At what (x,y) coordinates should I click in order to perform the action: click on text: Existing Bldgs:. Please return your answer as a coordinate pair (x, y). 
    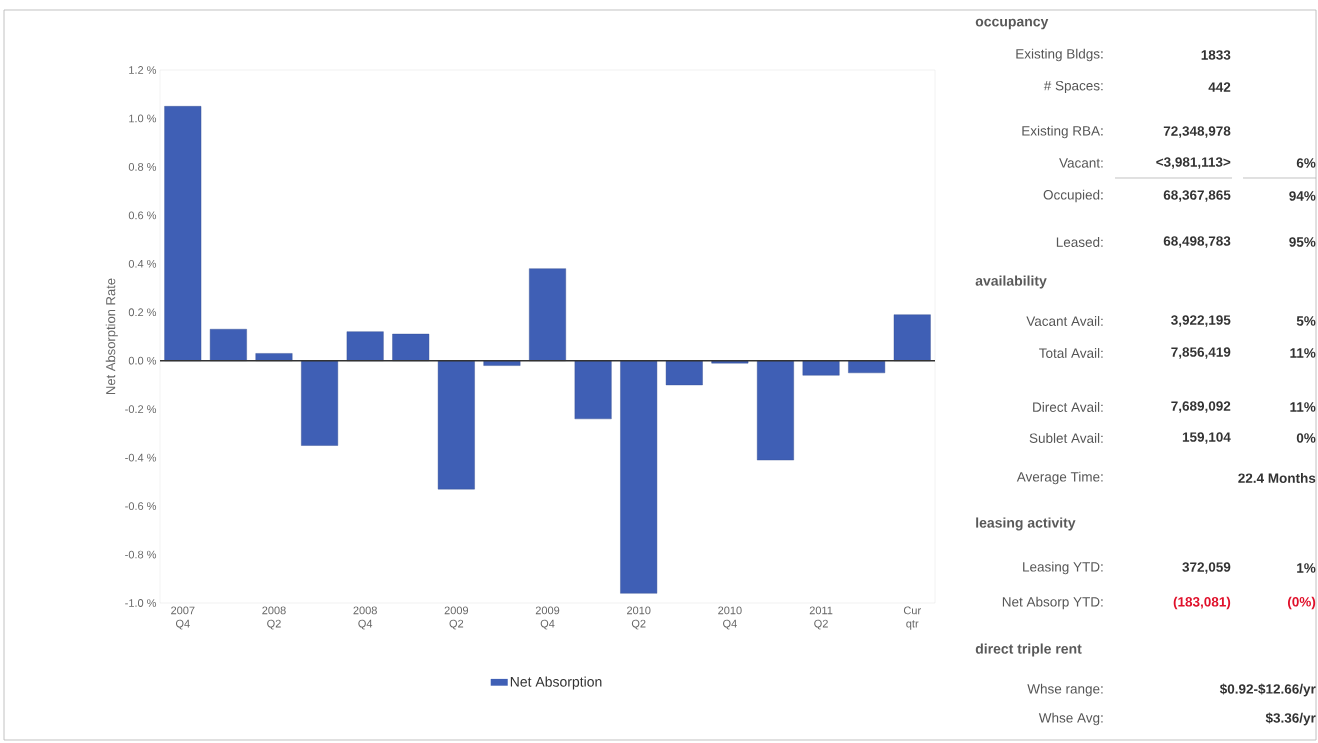
    Looking at the image, I should click on (1059, 55).